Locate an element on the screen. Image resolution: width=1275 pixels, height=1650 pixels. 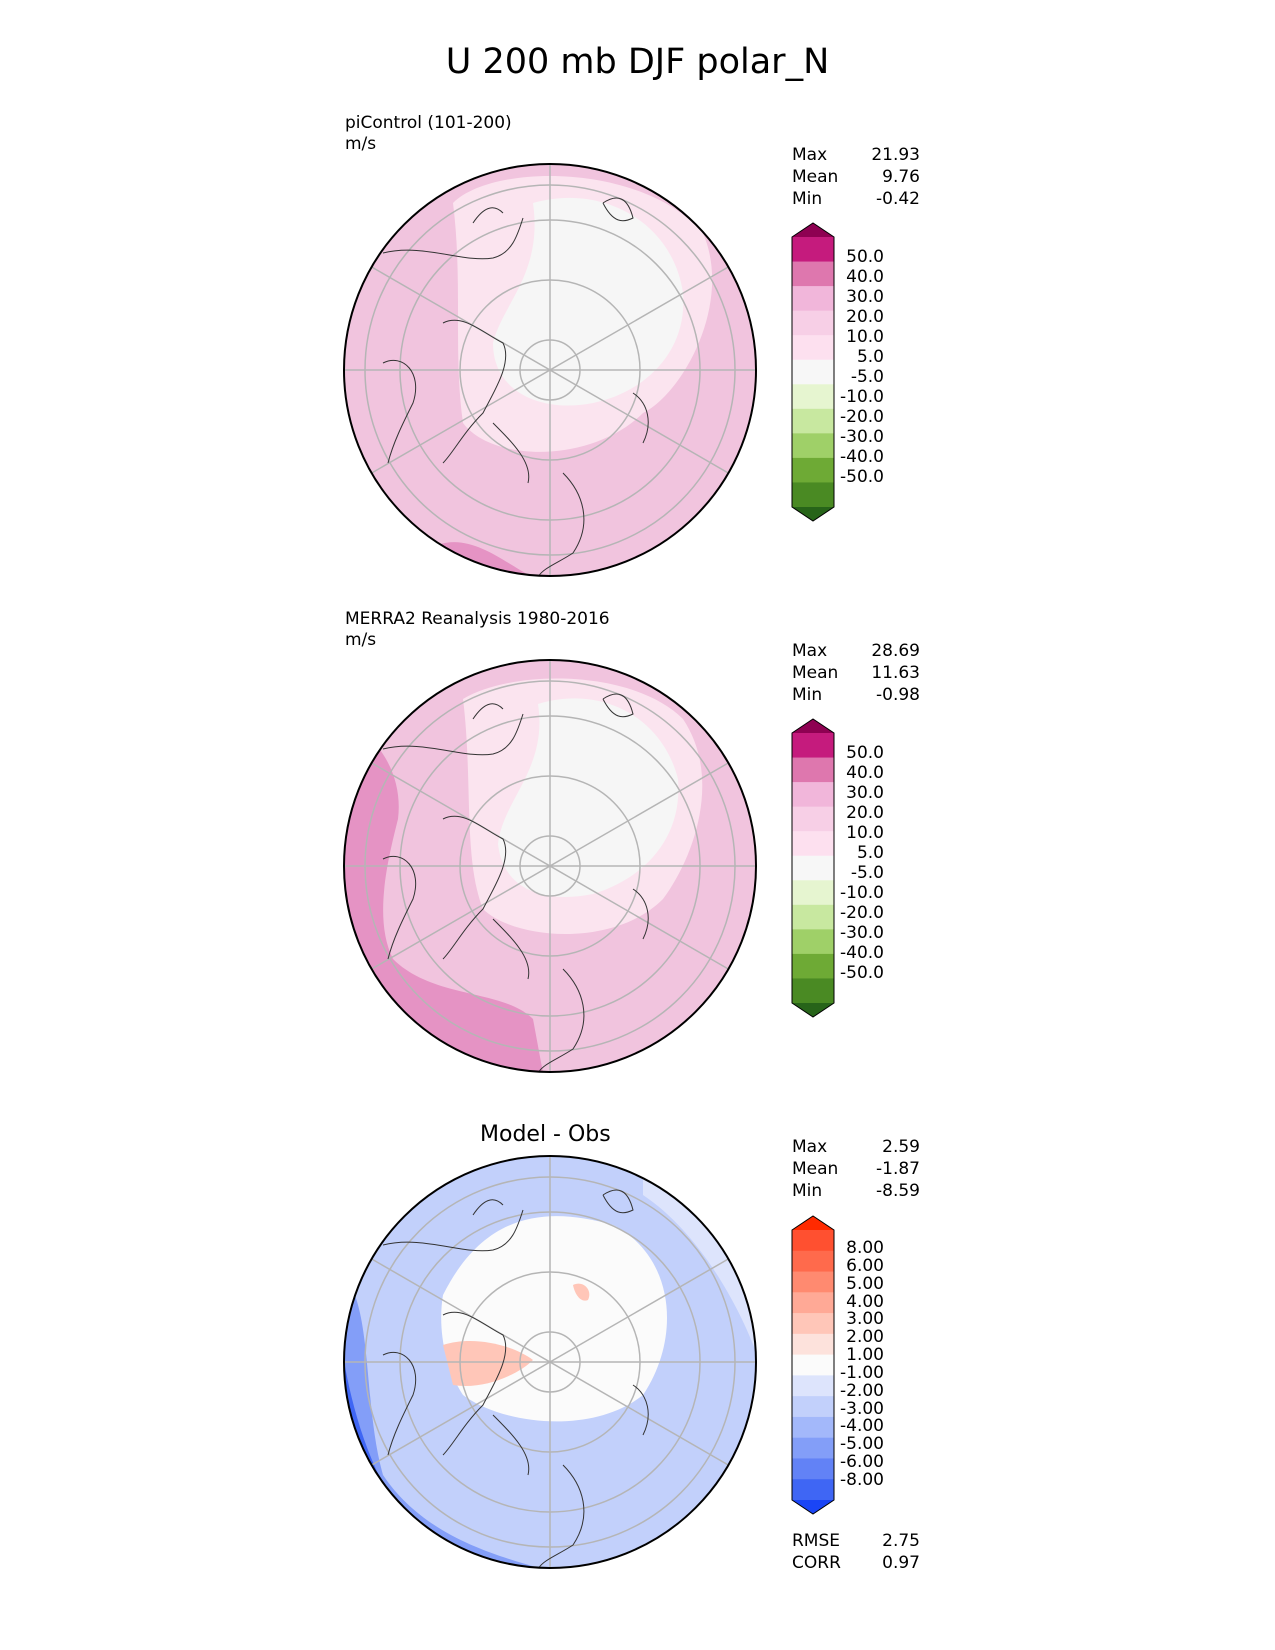
metric-name: CORR is located at coordinates (816, 1563).